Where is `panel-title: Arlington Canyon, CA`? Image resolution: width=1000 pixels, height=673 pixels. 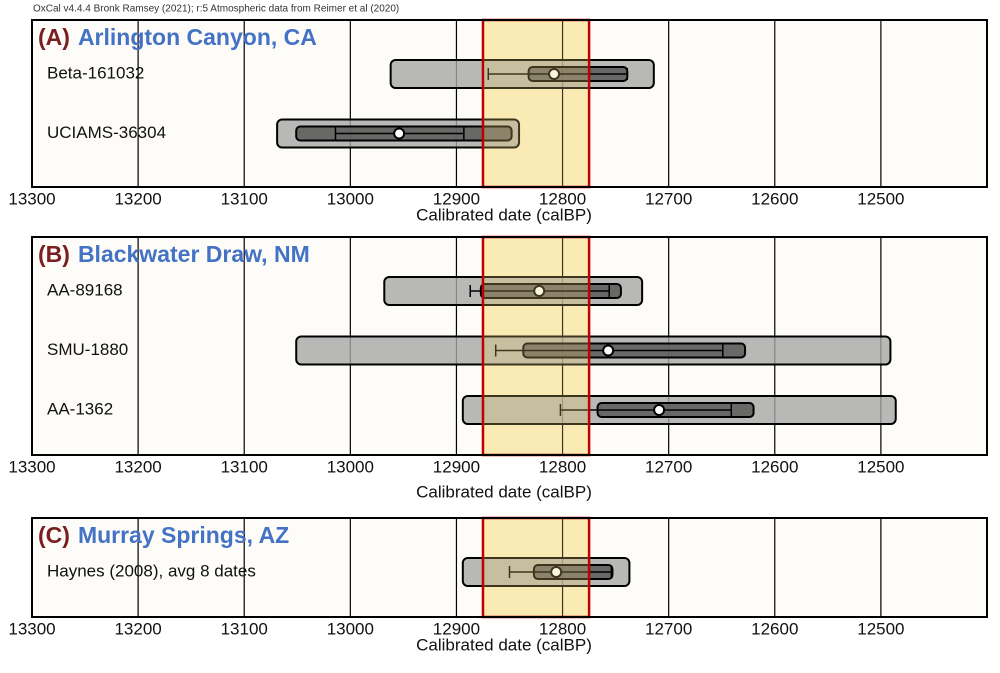
panel-title: Arlington Canyon, CA is located at coordinates (197, 37).